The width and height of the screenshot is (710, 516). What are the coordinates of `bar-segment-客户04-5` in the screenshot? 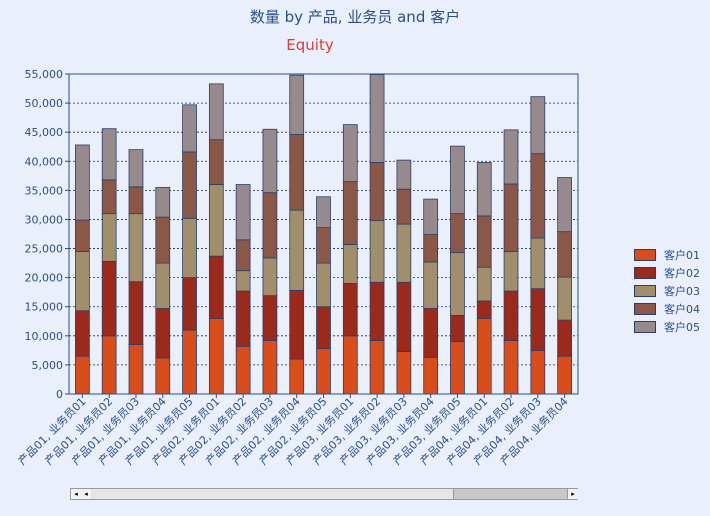 It's located at (189, 185).